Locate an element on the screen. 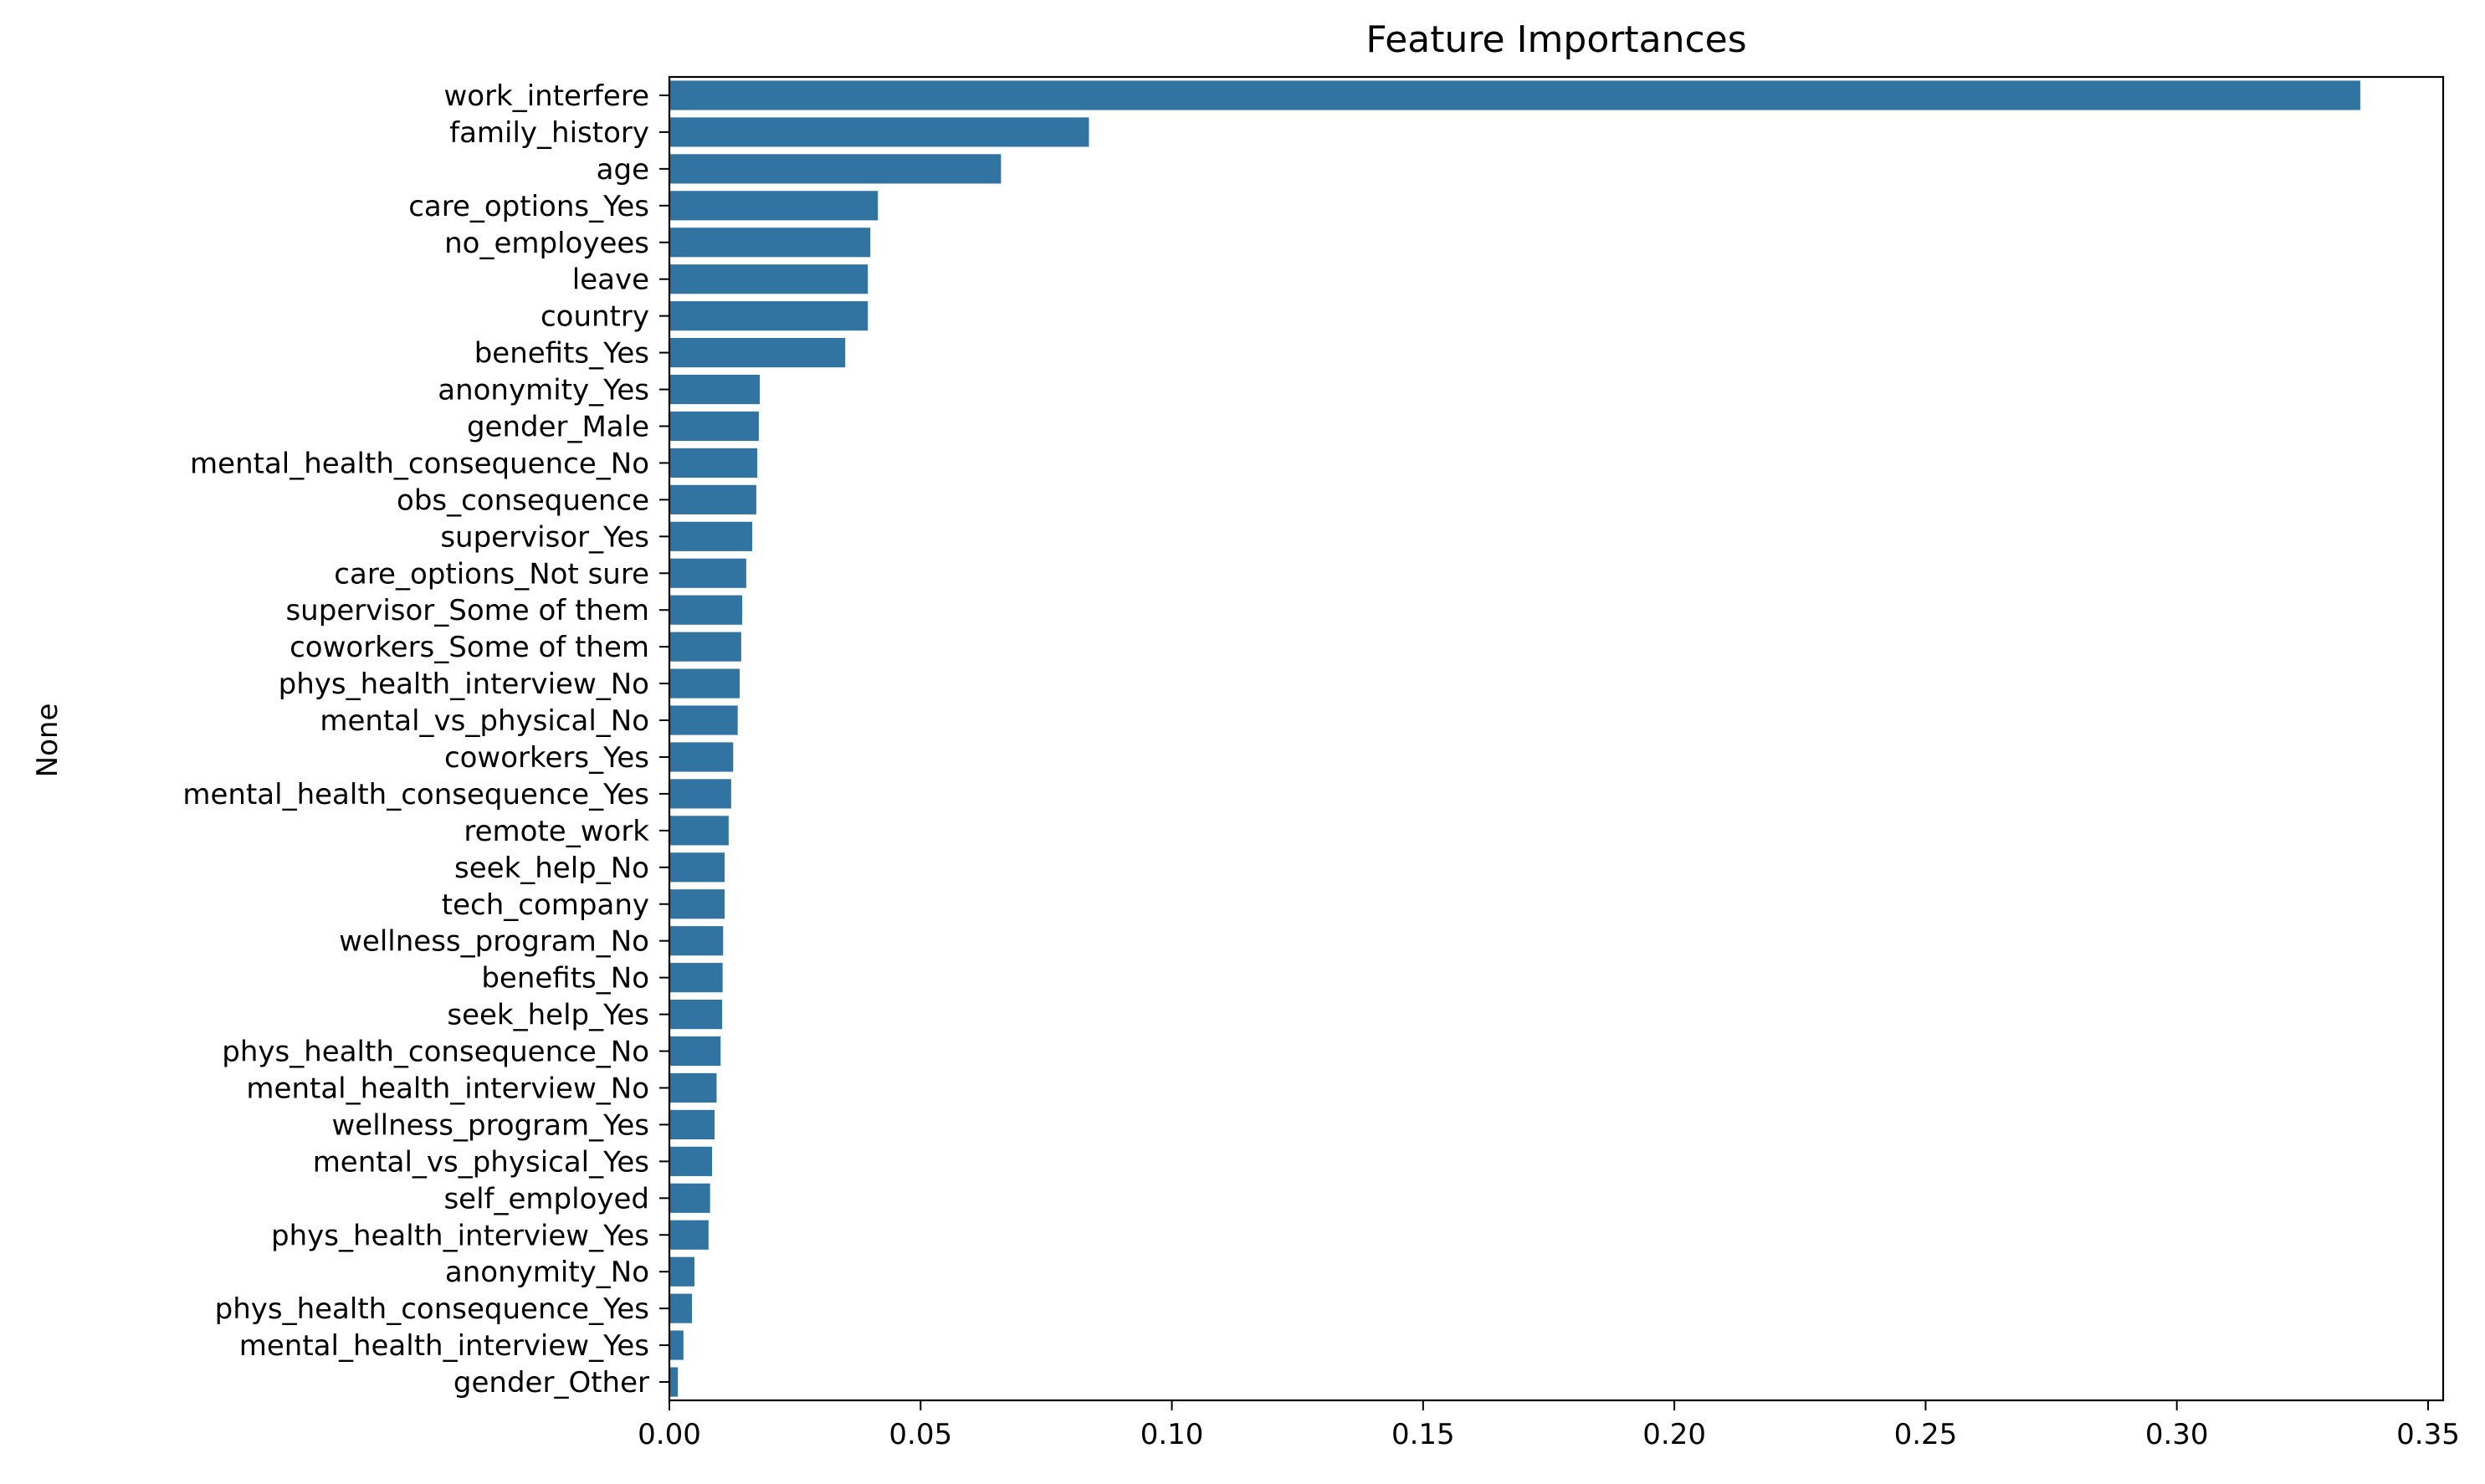 Image resolution: width=2485 pixels, height=1484 pixels. y-tick-label: age is located at coordinates (623, 170).